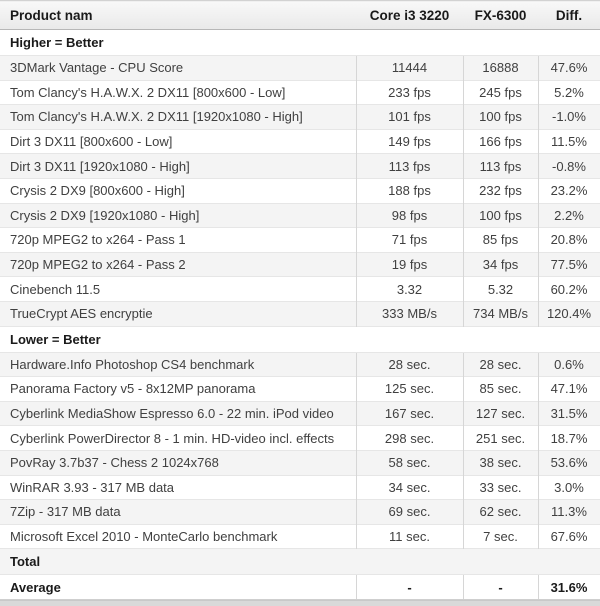 The image size is (600, 606). I want to click on fx-6300-value-cell: 28 sec., so click(500, 364).